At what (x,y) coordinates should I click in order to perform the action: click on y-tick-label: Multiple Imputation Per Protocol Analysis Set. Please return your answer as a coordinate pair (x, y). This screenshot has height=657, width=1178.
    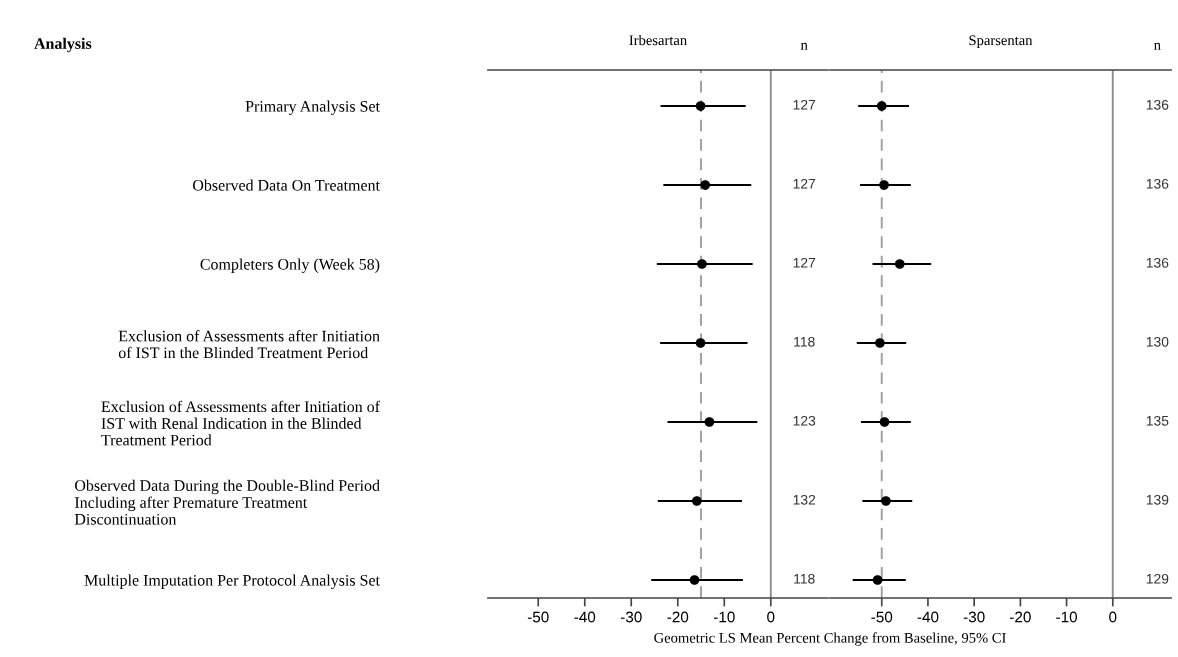
    Looking at the image, I should click on (232, 581).